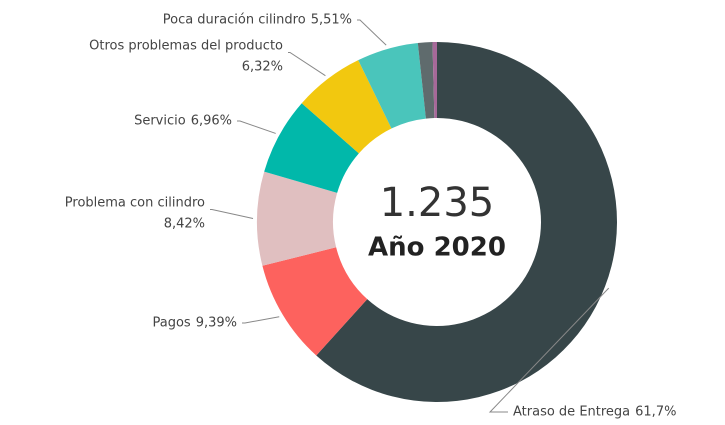 Image resolution: width=725 pixels, height=425 pixels. Describe the element at coordinates (437, 248) in the screenshot. I see `chart-title: Año 2020` at that location.